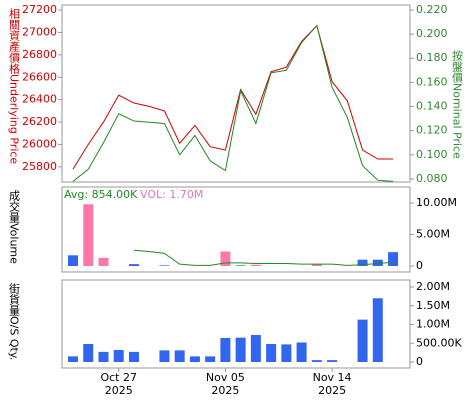 The height and width of the screenshot is (400, 475). Describe the element at coordinates (14, 227) in the screenshot. I see `y-axis-label: 成交量Volume` at that location.